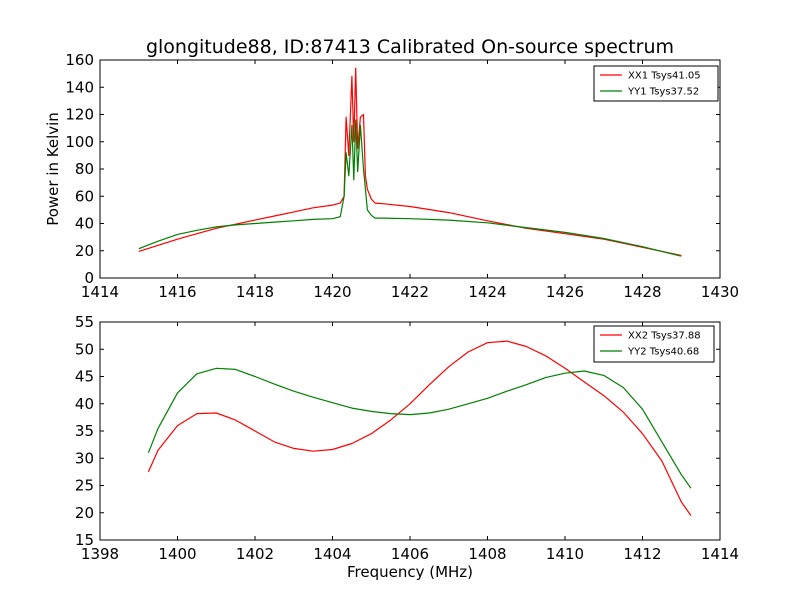 The width and height of the screenshot is (800, 600). I want to click on top-x-tick-label: 1420, so click(332, 292).